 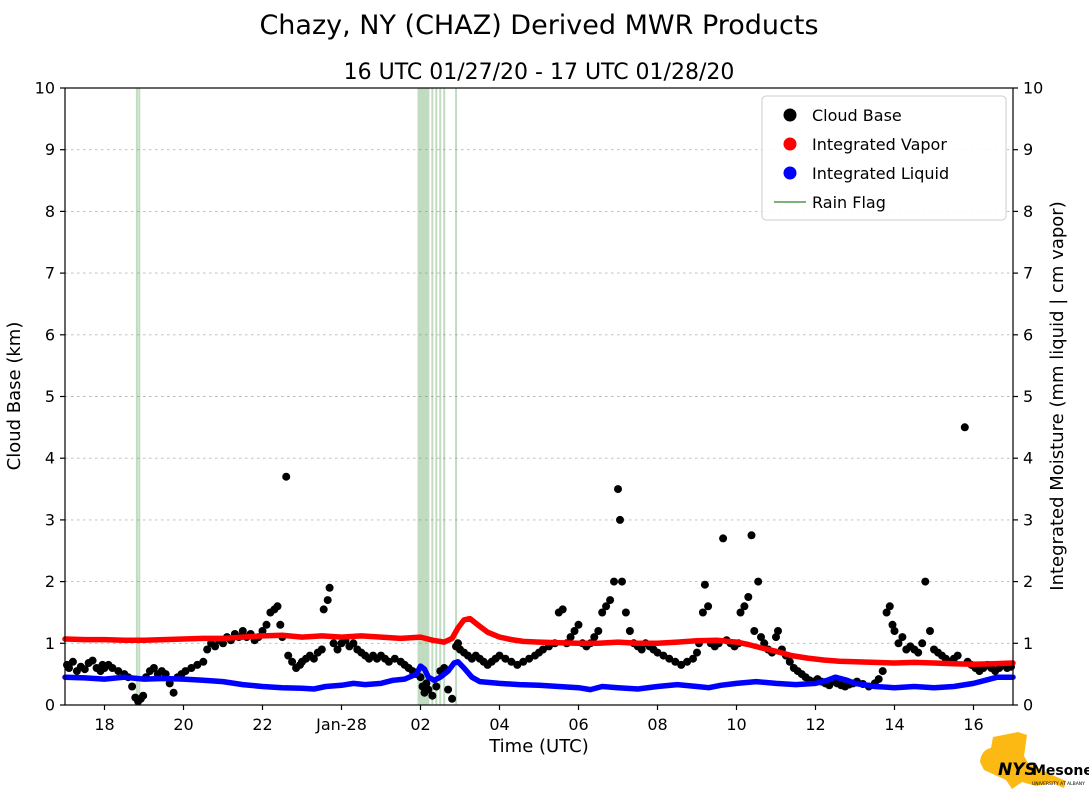 What do you see at coordinates (50, 396) in the screenshot?
I see `y-tick-label-left: 5` at bounding box center [50, 396].